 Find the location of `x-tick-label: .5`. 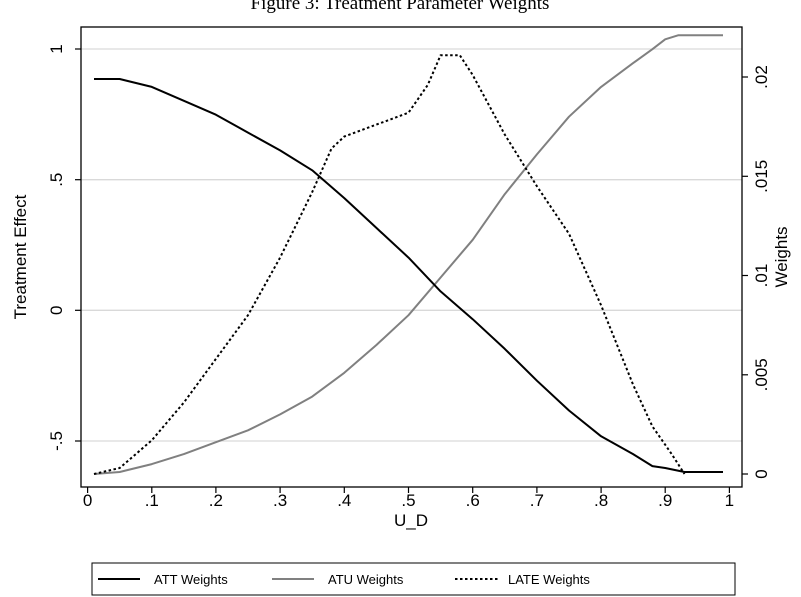

x-tick-label: .5 is located at coordinates (408, 500).